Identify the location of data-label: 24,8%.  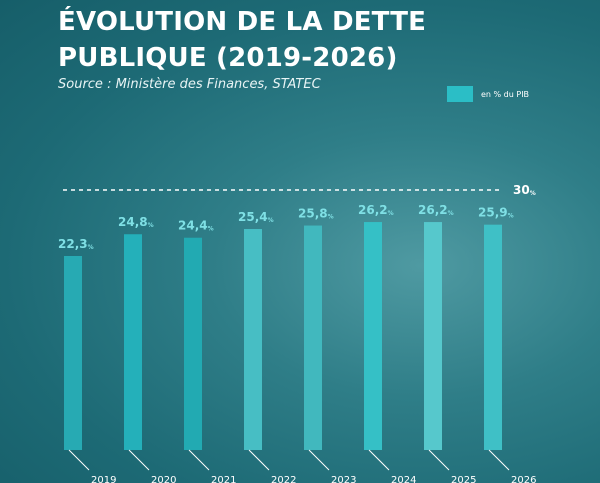
(136, 222).